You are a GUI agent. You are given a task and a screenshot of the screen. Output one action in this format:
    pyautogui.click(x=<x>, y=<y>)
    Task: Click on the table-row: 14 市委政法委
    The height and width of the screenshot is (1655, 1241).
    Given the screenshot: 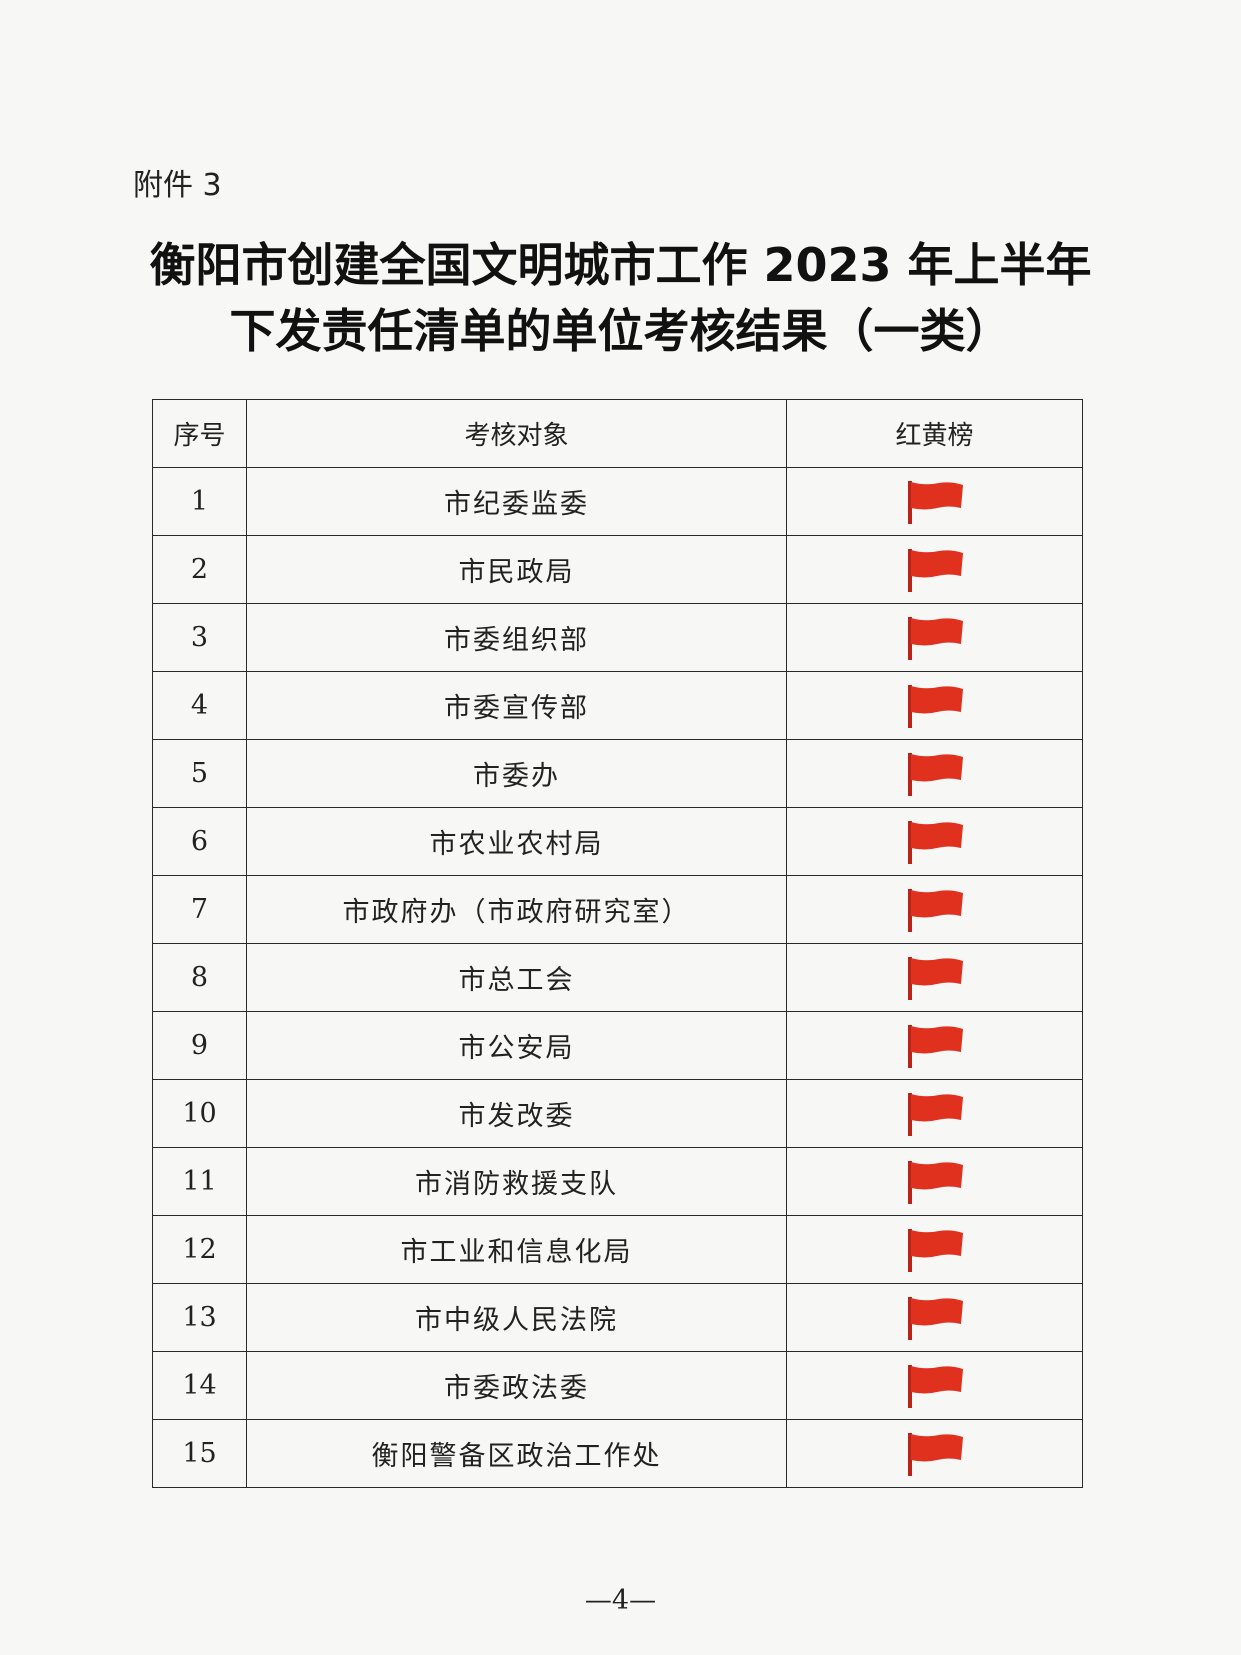 What is the action you would take?
    pyautogui.click(x=617, y=1385)
    